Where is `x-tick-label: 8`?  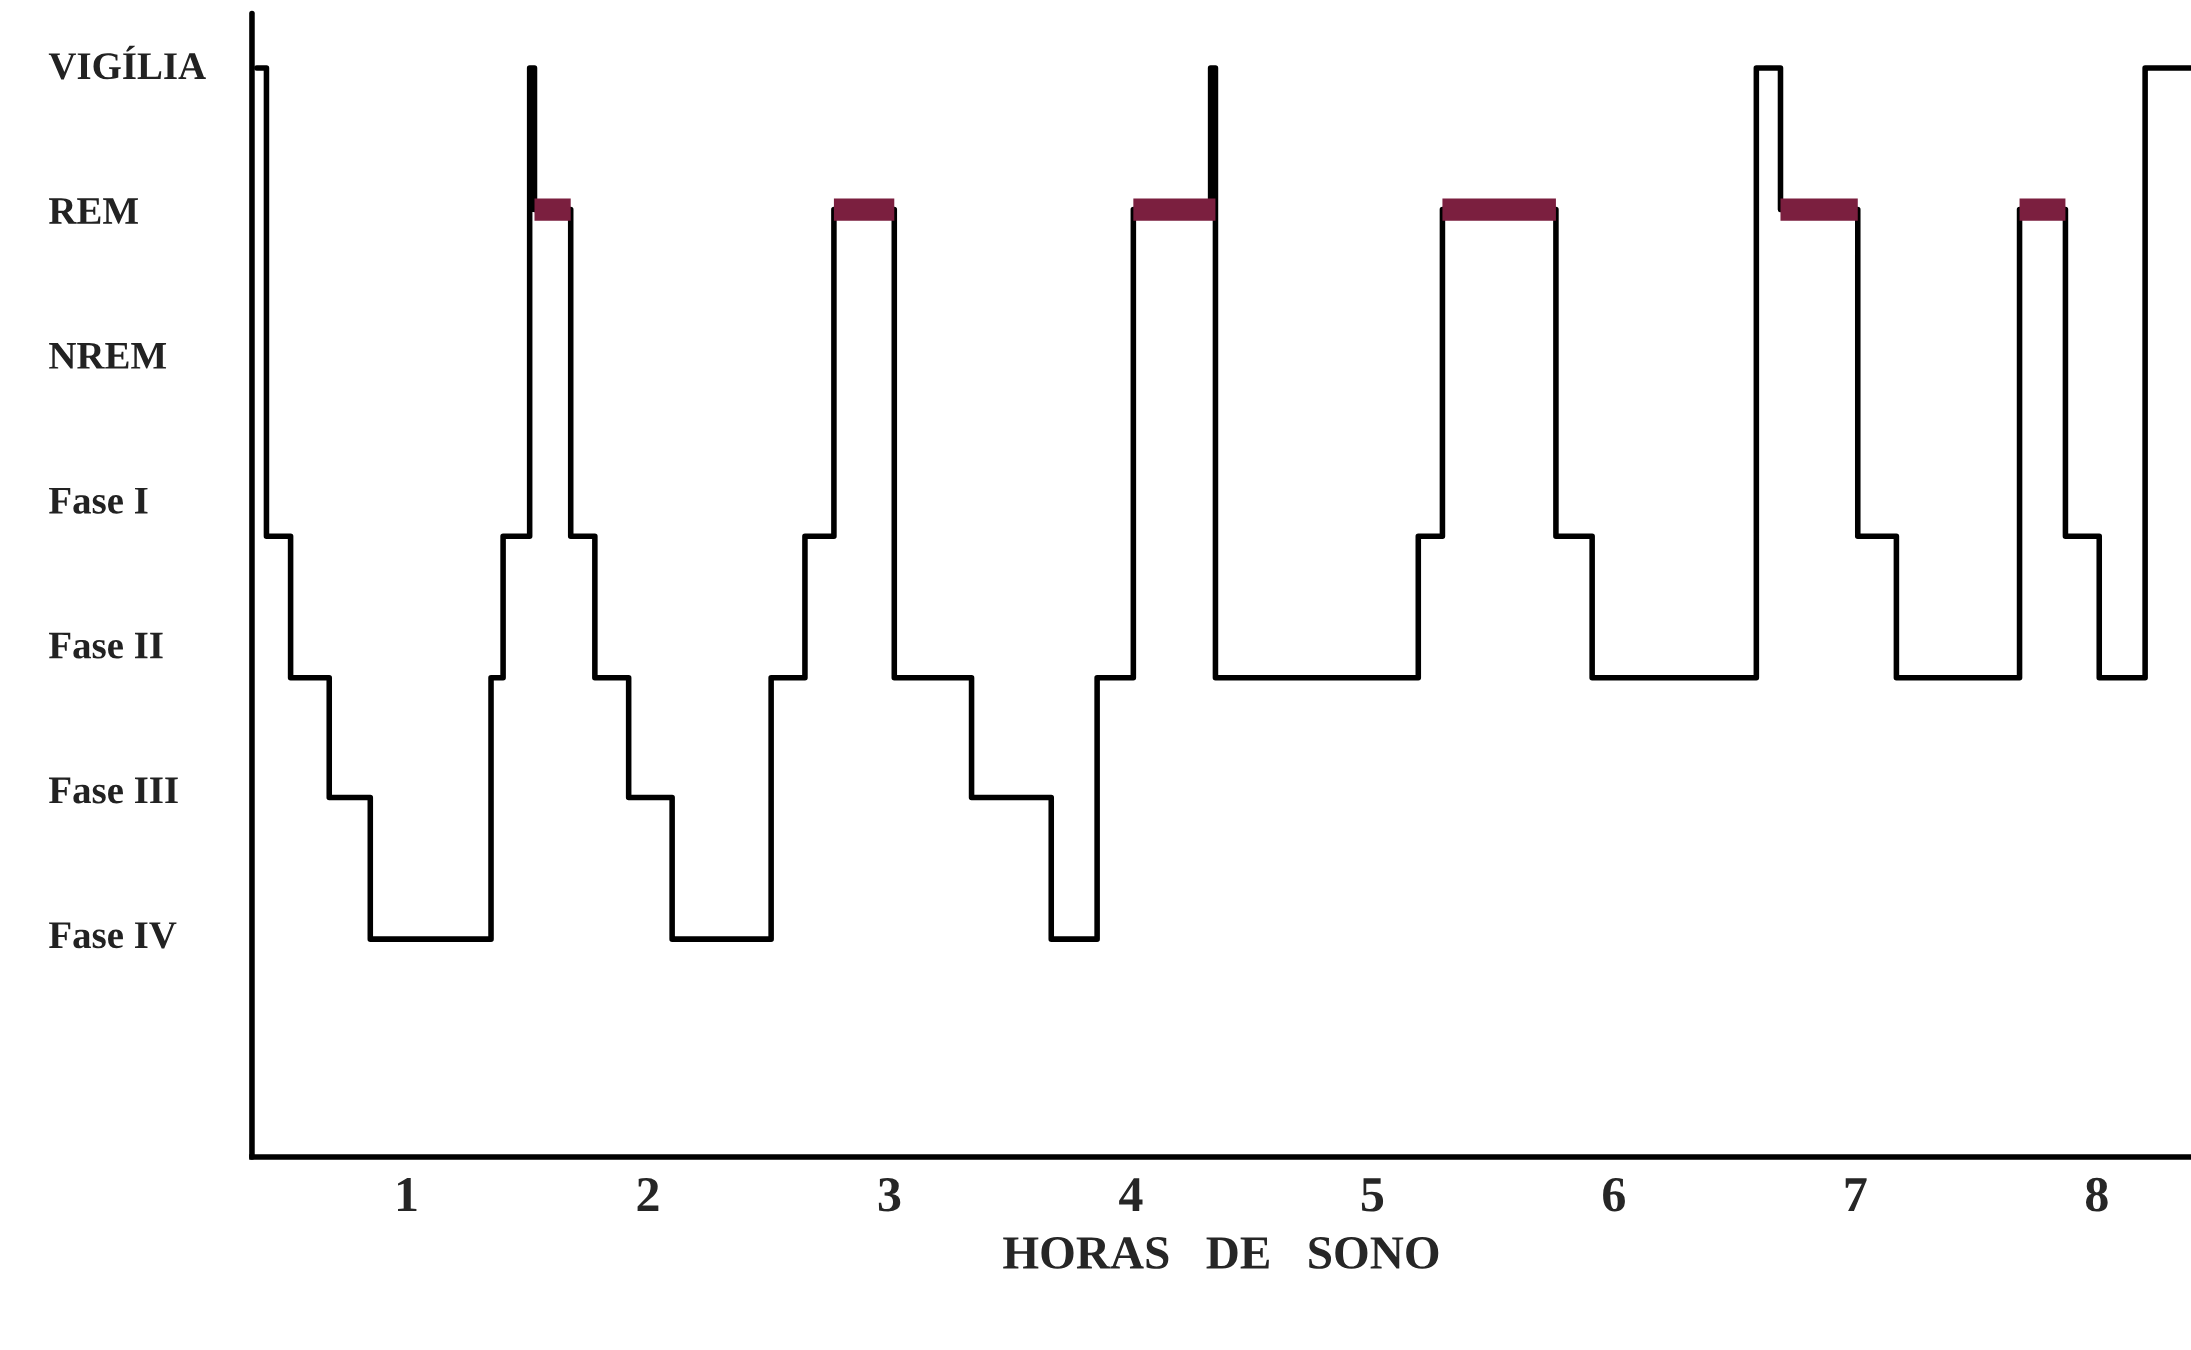
x-tick-label: 8 is located at coordinates (2096, 1194).